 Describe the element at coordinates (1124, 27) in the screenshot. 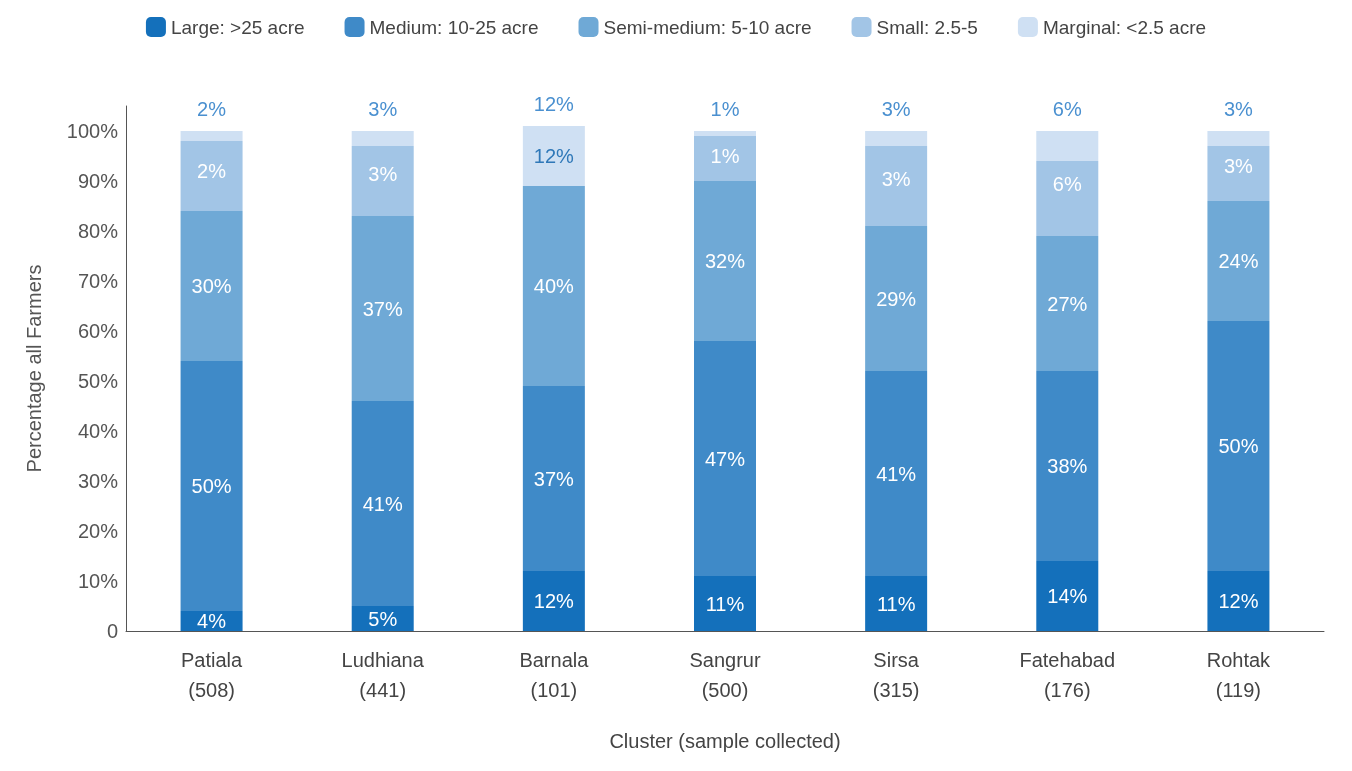

I see `legend-label: Marginal: <2.5 acre` at that location.